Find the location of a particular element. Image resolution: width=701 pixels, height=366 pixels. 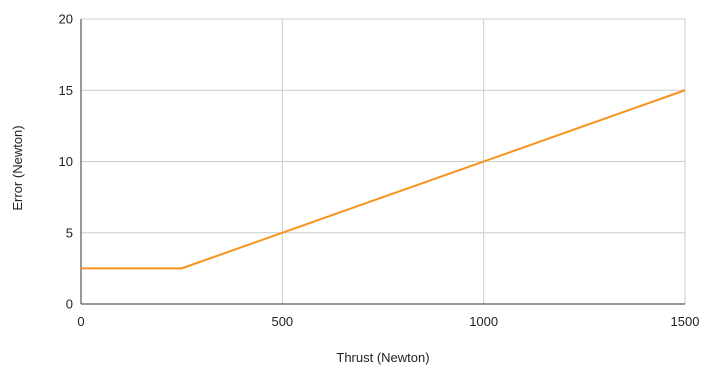

x-tick-label: 1000 is located at coordinates (483, 321).